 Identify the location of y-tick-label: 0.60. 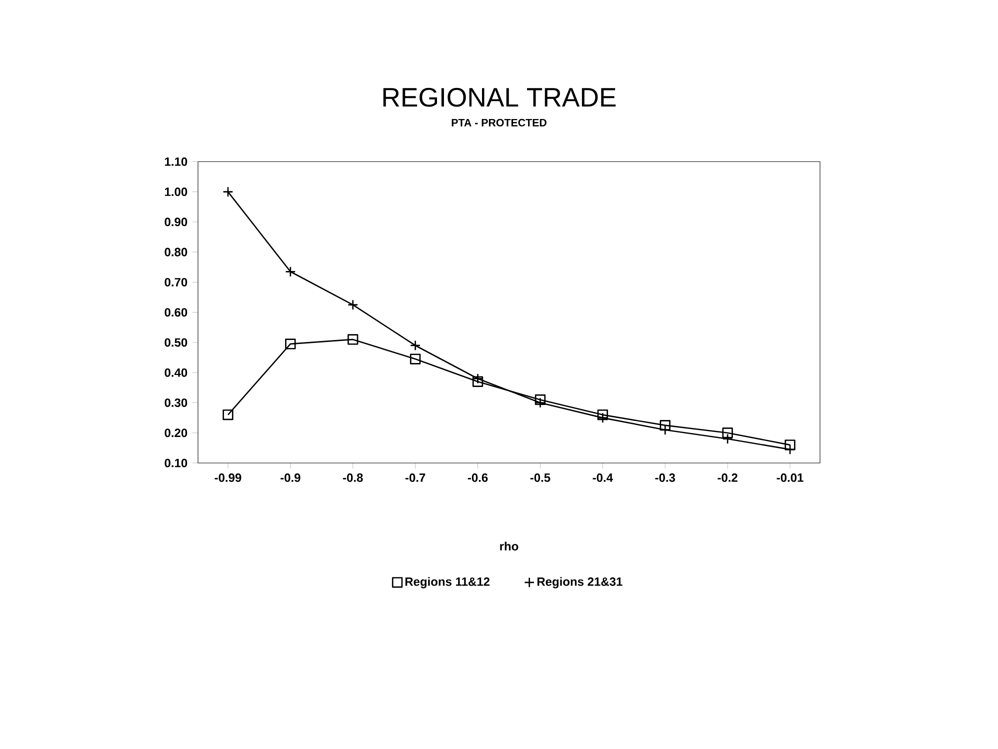
(176, 312).